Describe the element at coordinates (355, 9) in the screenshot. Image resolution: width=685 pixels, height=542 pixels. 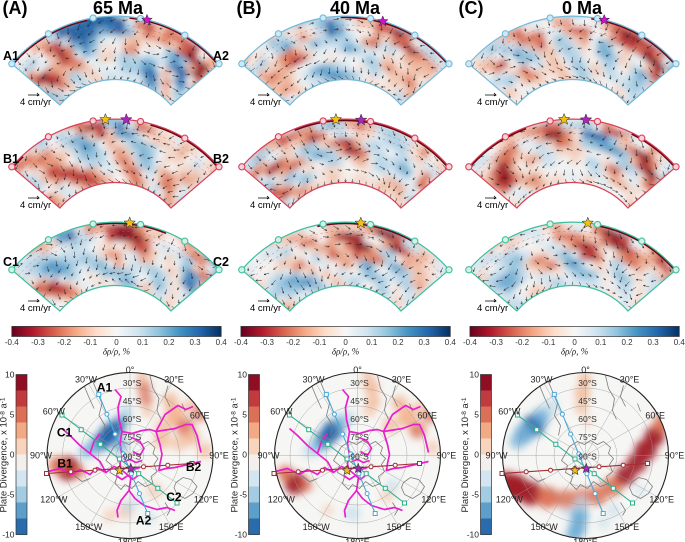
I see `svg-text: 40 Ma` at that location.